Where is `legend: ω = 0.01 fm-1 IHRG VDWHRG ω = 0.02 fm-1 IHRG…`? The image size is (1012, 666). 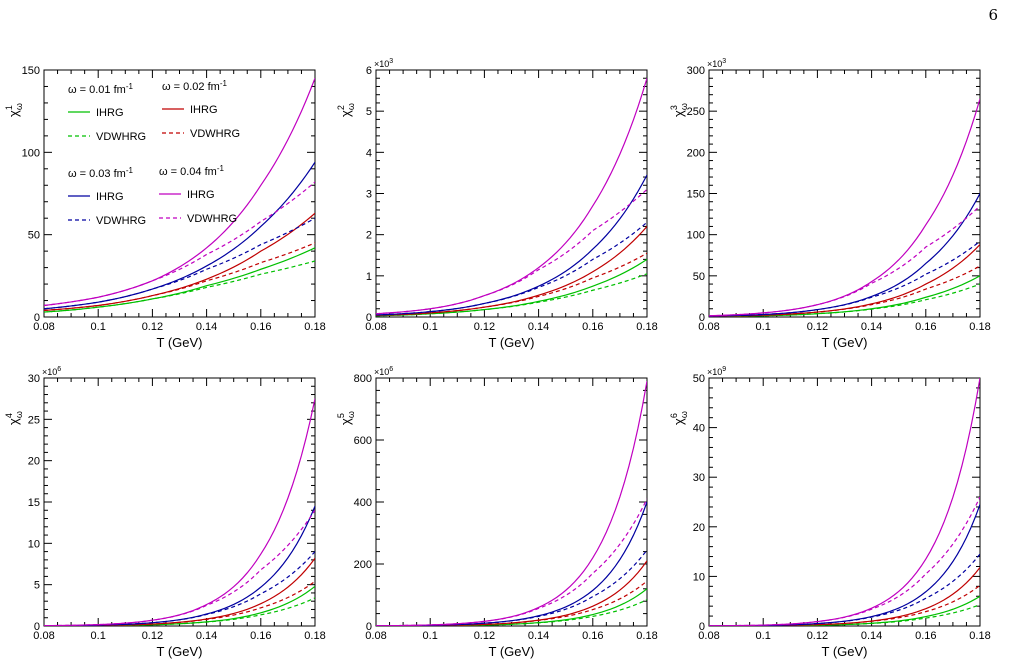
legend: ω = 0.01 fm-1 IHRG VDWHRG ω = 0.02 fm-1 IHRG… is located at coordinates (154, 153).